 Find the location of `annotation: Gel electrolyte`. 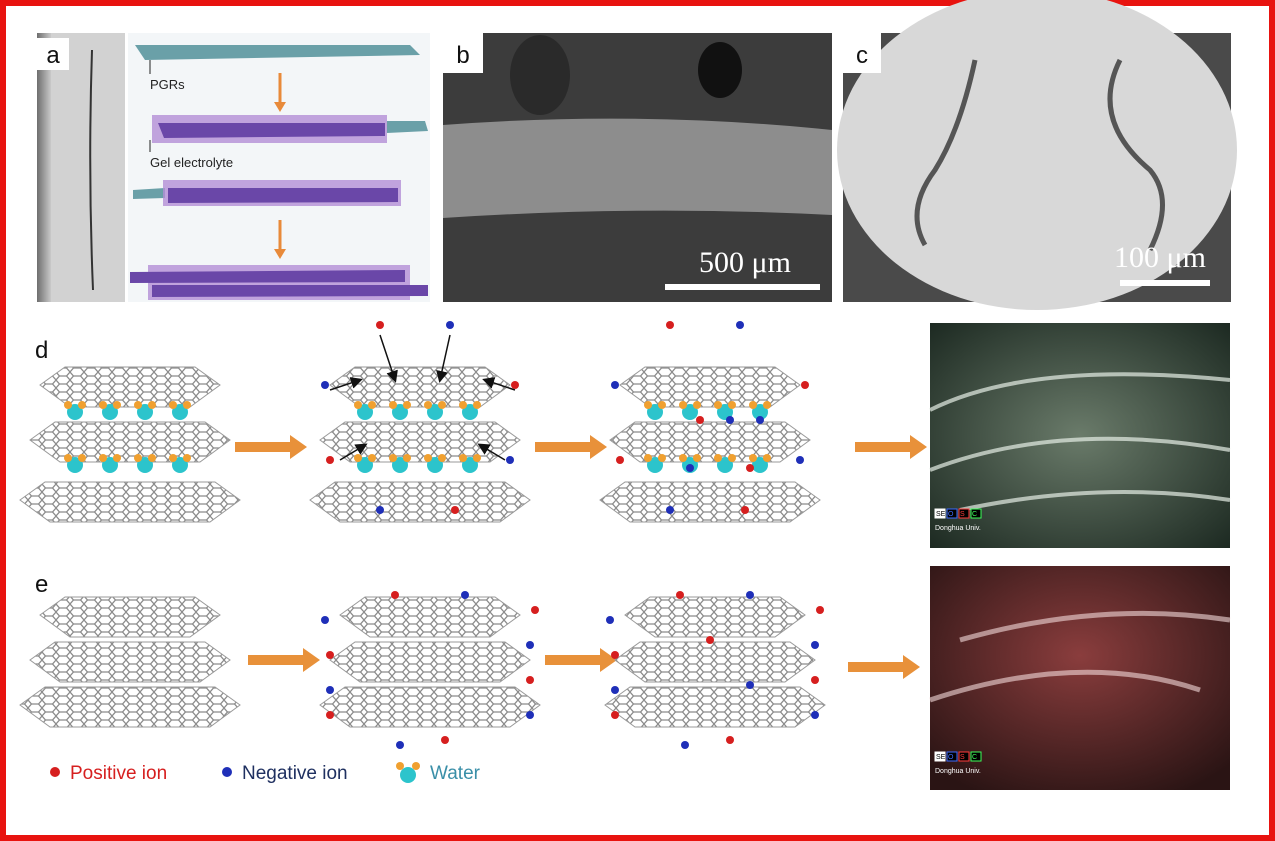

annotation: Gel electrolyte is located at coordinates (191, 162).